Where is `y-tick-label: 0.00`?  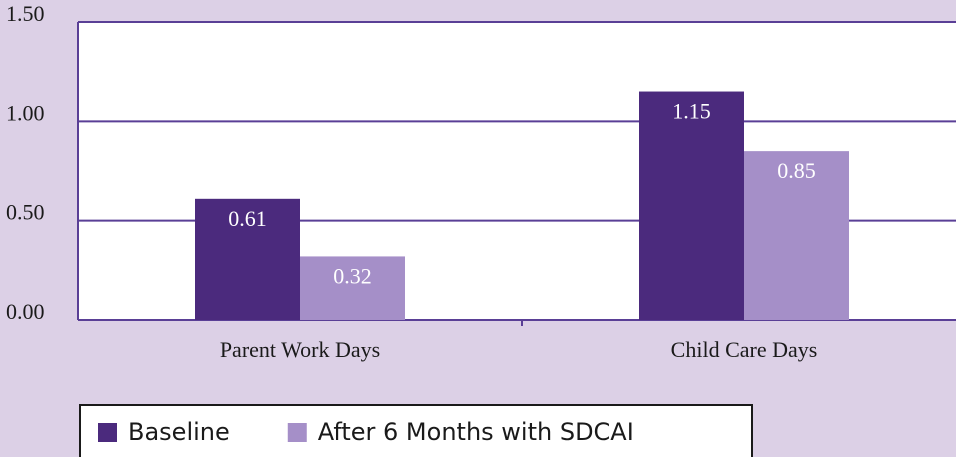 y-tick-label: 0.00 is located at coordinates (25, 311).